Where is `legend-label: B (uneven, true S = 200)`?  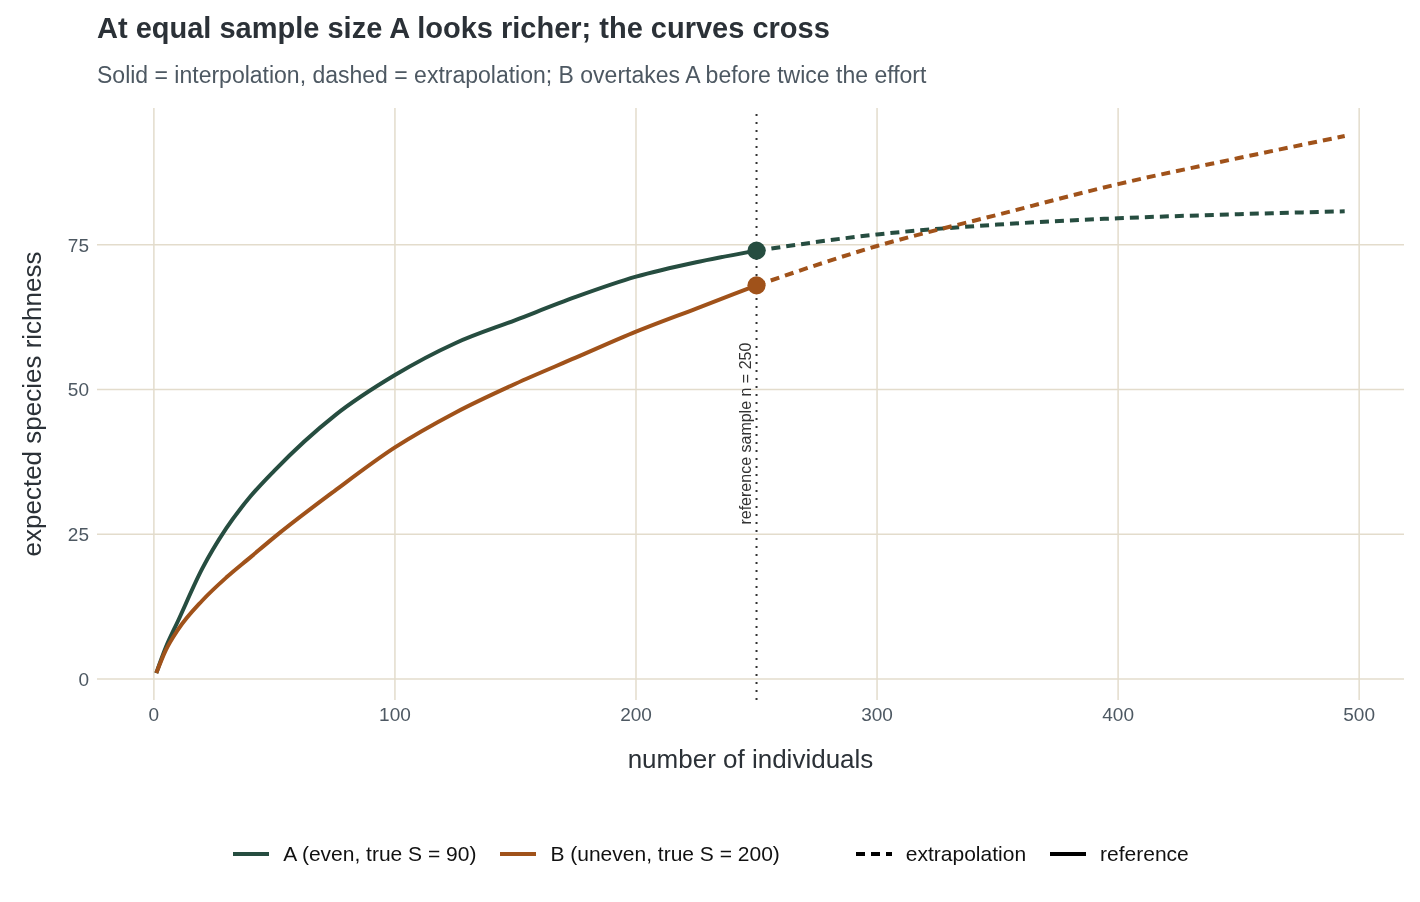 legend-label: B (uneven, true S = 200) is located at coordinates (665, 854).